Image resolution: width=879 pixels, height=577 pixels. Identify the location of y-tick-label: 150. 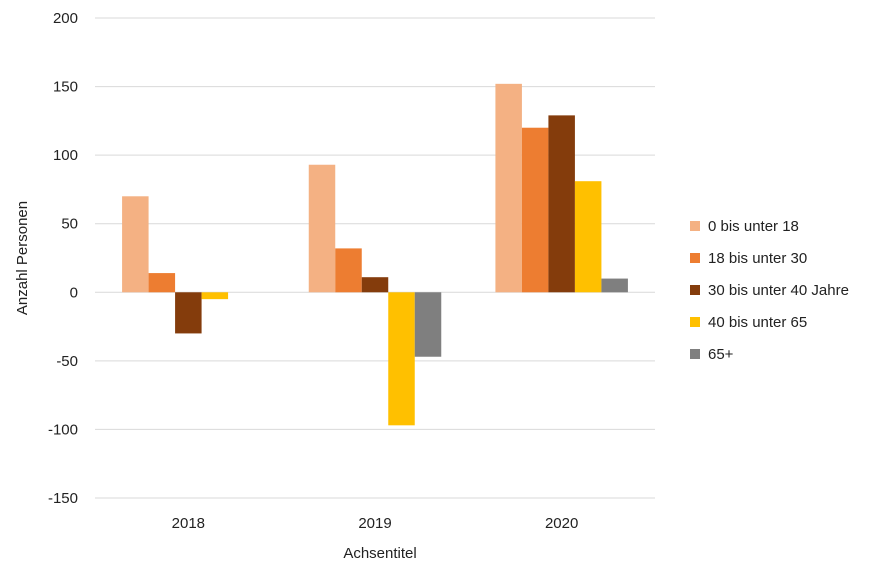
(65, 87).